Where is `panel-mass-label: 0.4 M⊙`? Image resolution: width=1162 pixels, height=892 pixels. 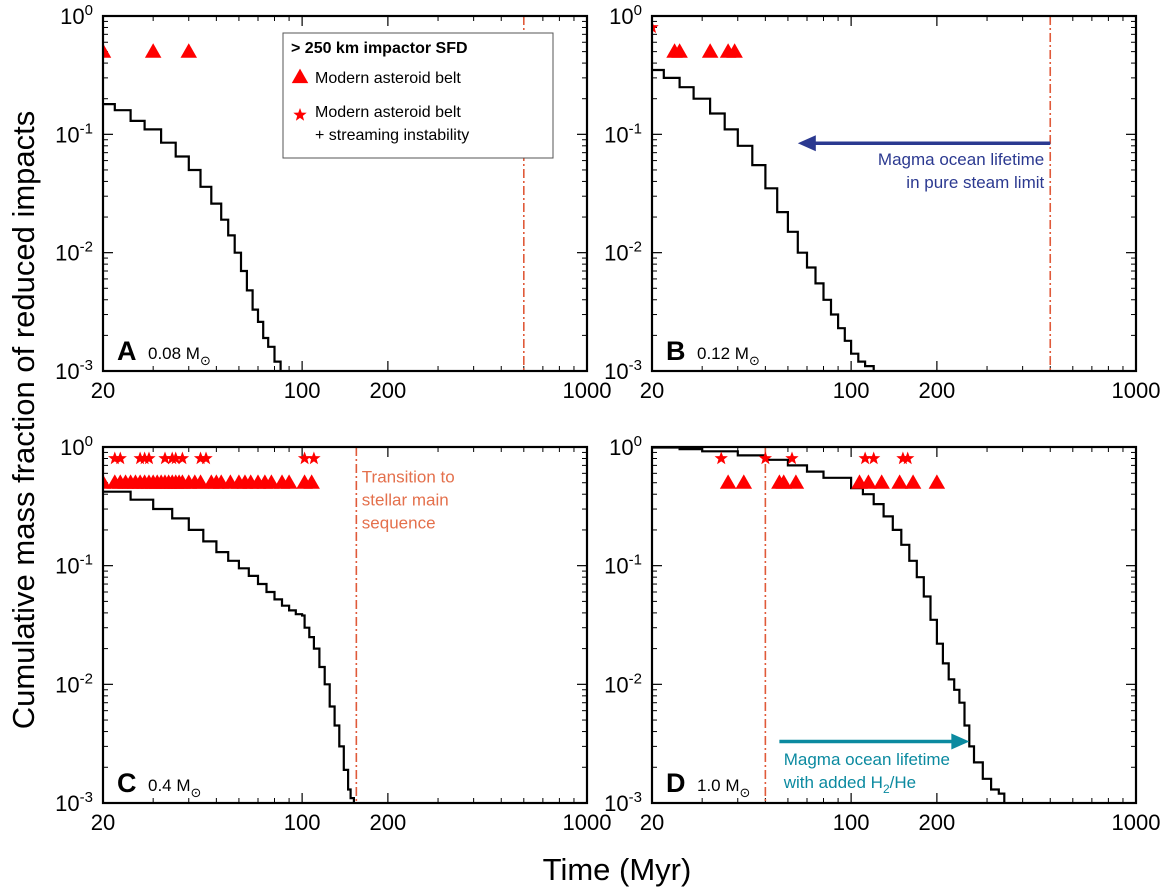
panel-mass-label: 0.4 M⊙ is located at coordinates (174, 788).